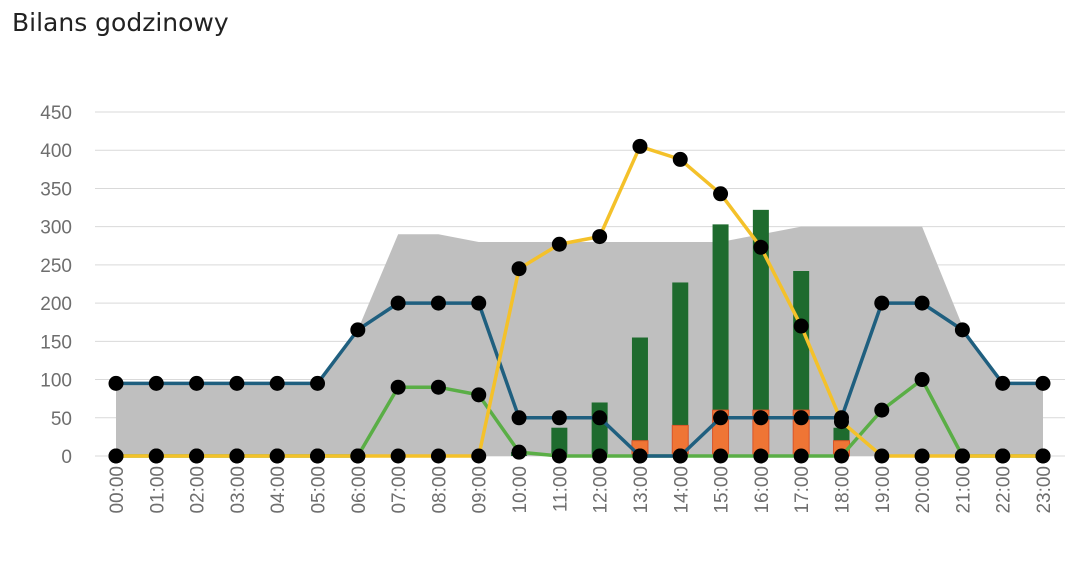 This screenshot has width=1068, height=580. I want to click on y-tick-label: 100, so click(56, 381).